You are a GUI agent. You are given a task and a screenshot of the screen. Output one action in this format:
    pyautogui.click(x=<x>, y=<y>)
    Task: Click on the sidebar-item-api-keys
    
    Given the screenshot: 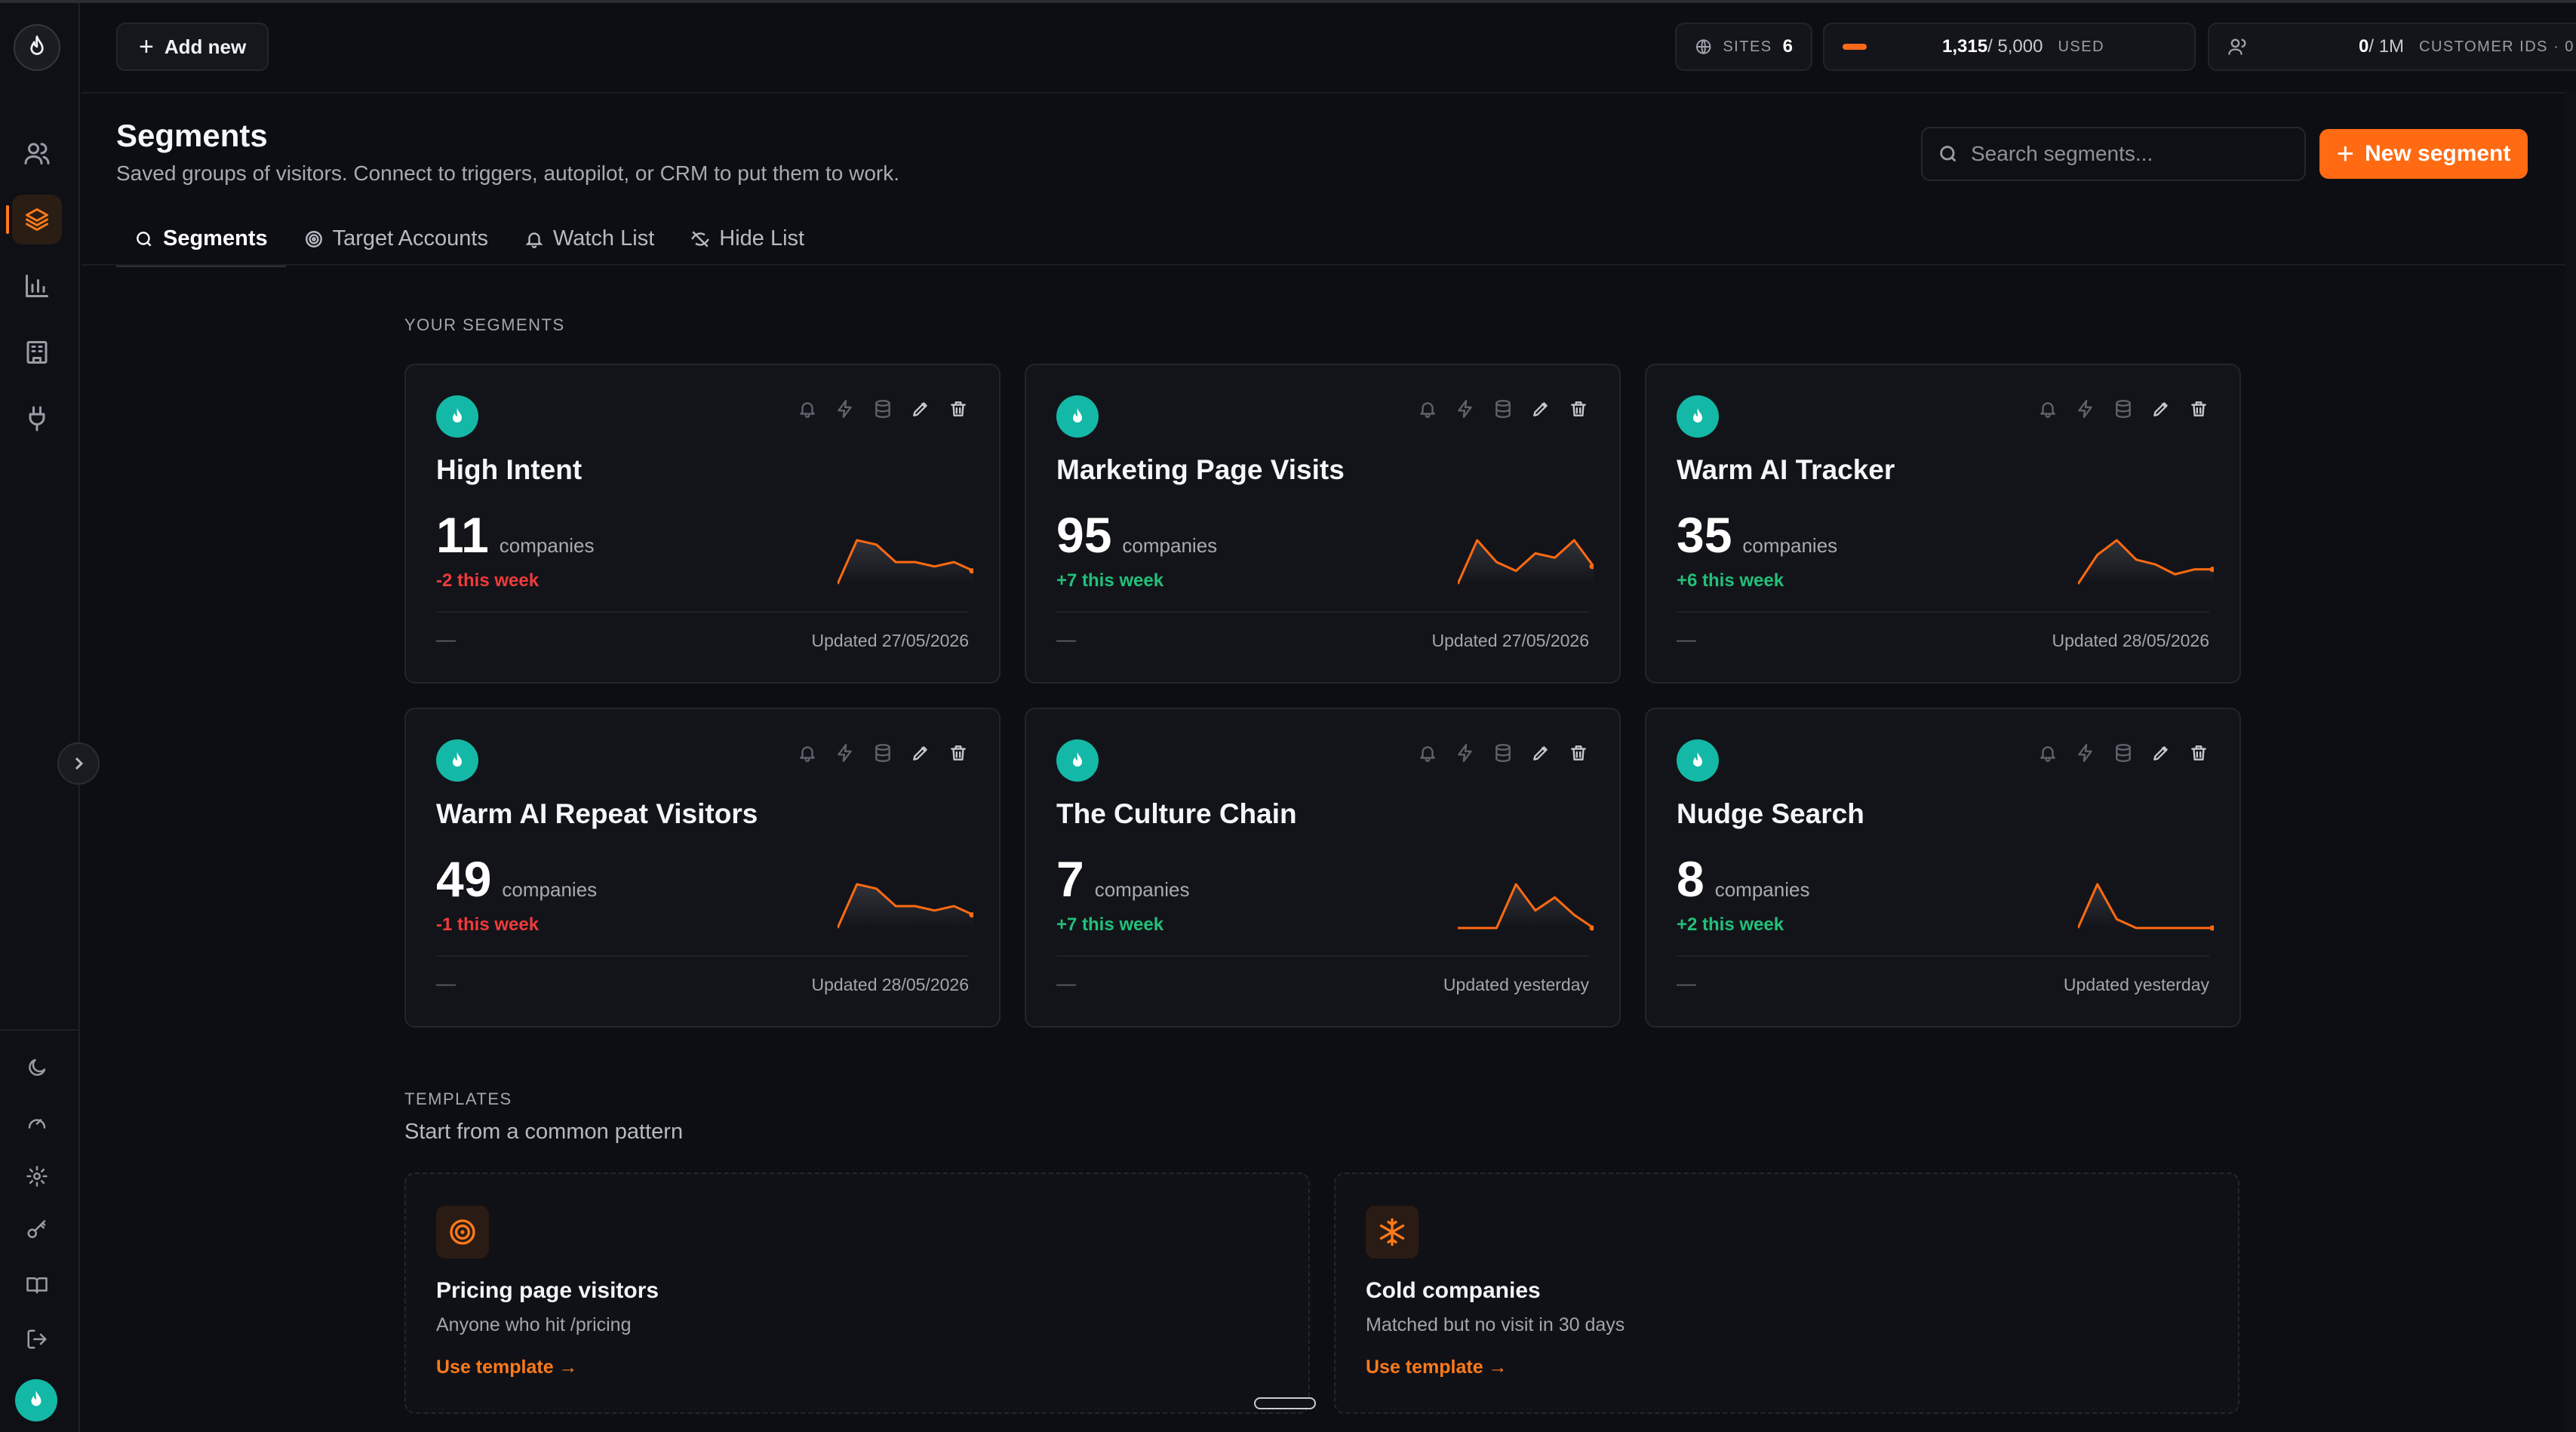 What is the action you would take?
    pyautogui.click(x=37, y=1230)
    